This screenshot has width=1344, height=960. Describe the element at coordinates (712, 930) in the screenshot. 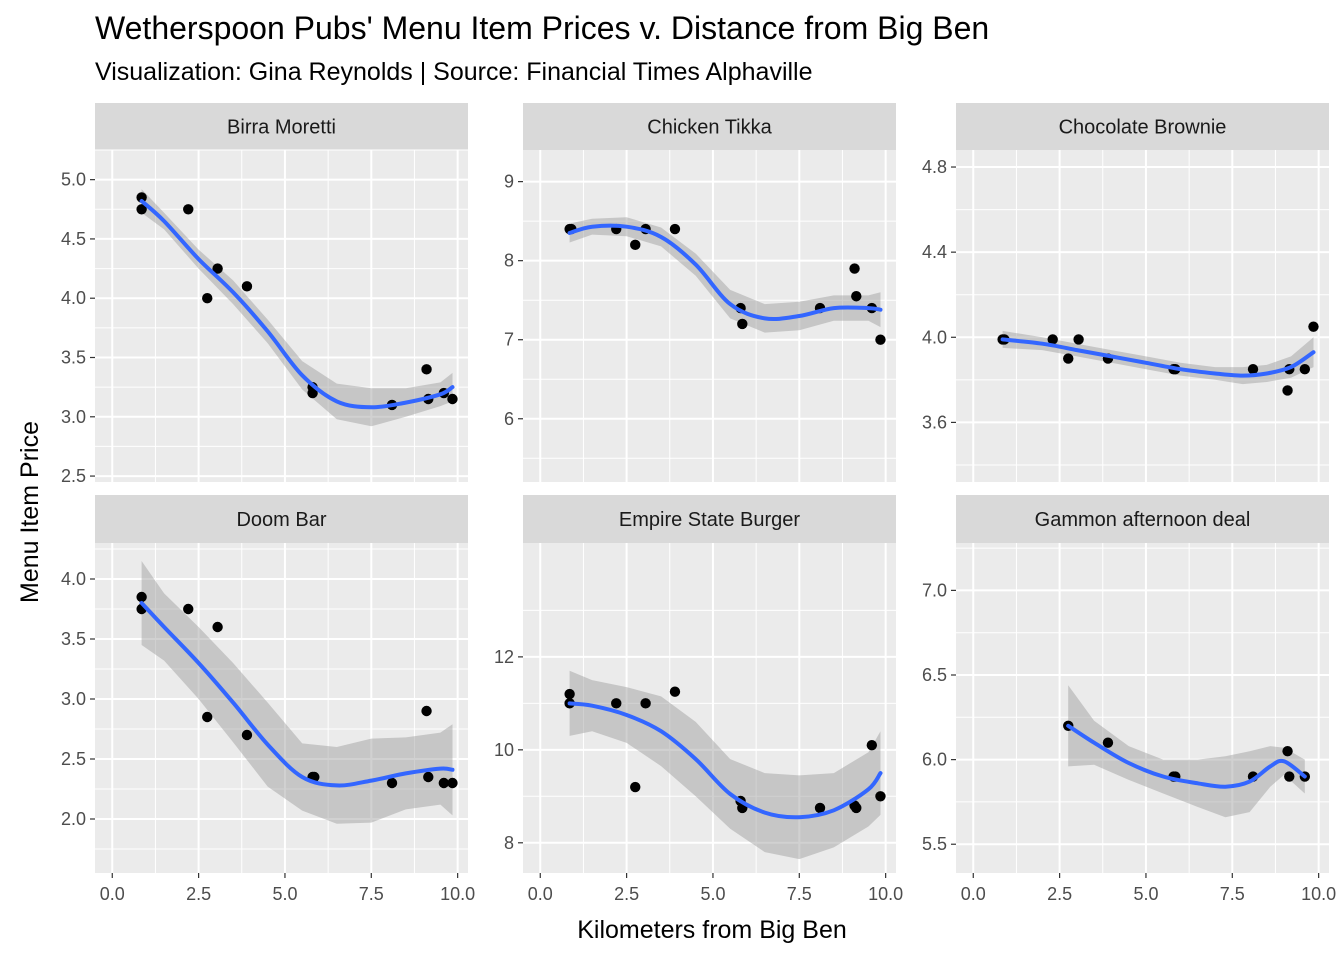

I see `x-axis-title: Kilometers from Big Ben` at that location.